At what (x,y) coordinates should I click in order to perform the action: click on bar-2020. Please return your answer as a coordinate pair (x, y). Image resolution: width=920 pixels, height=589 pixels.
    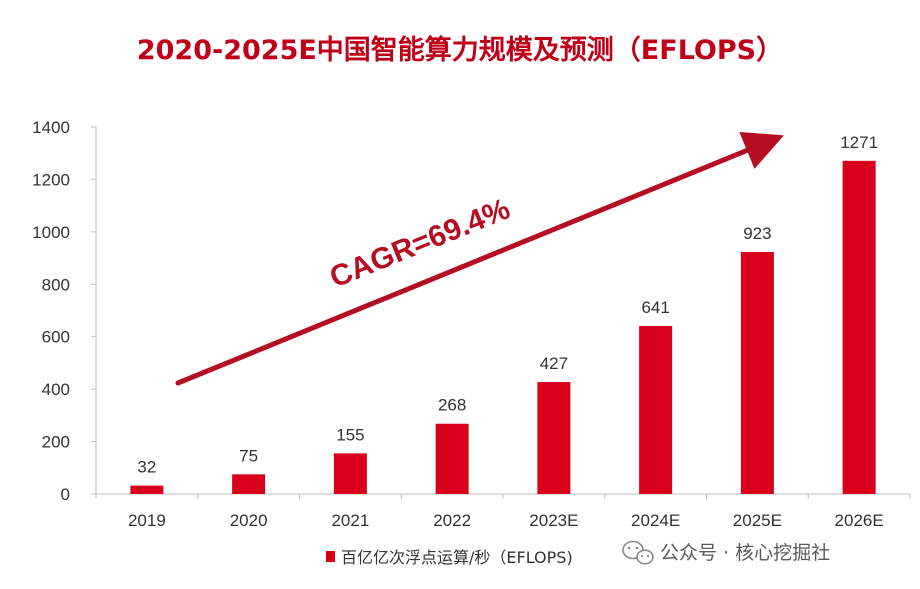
    Looking at the image, I should click on (249, 484).